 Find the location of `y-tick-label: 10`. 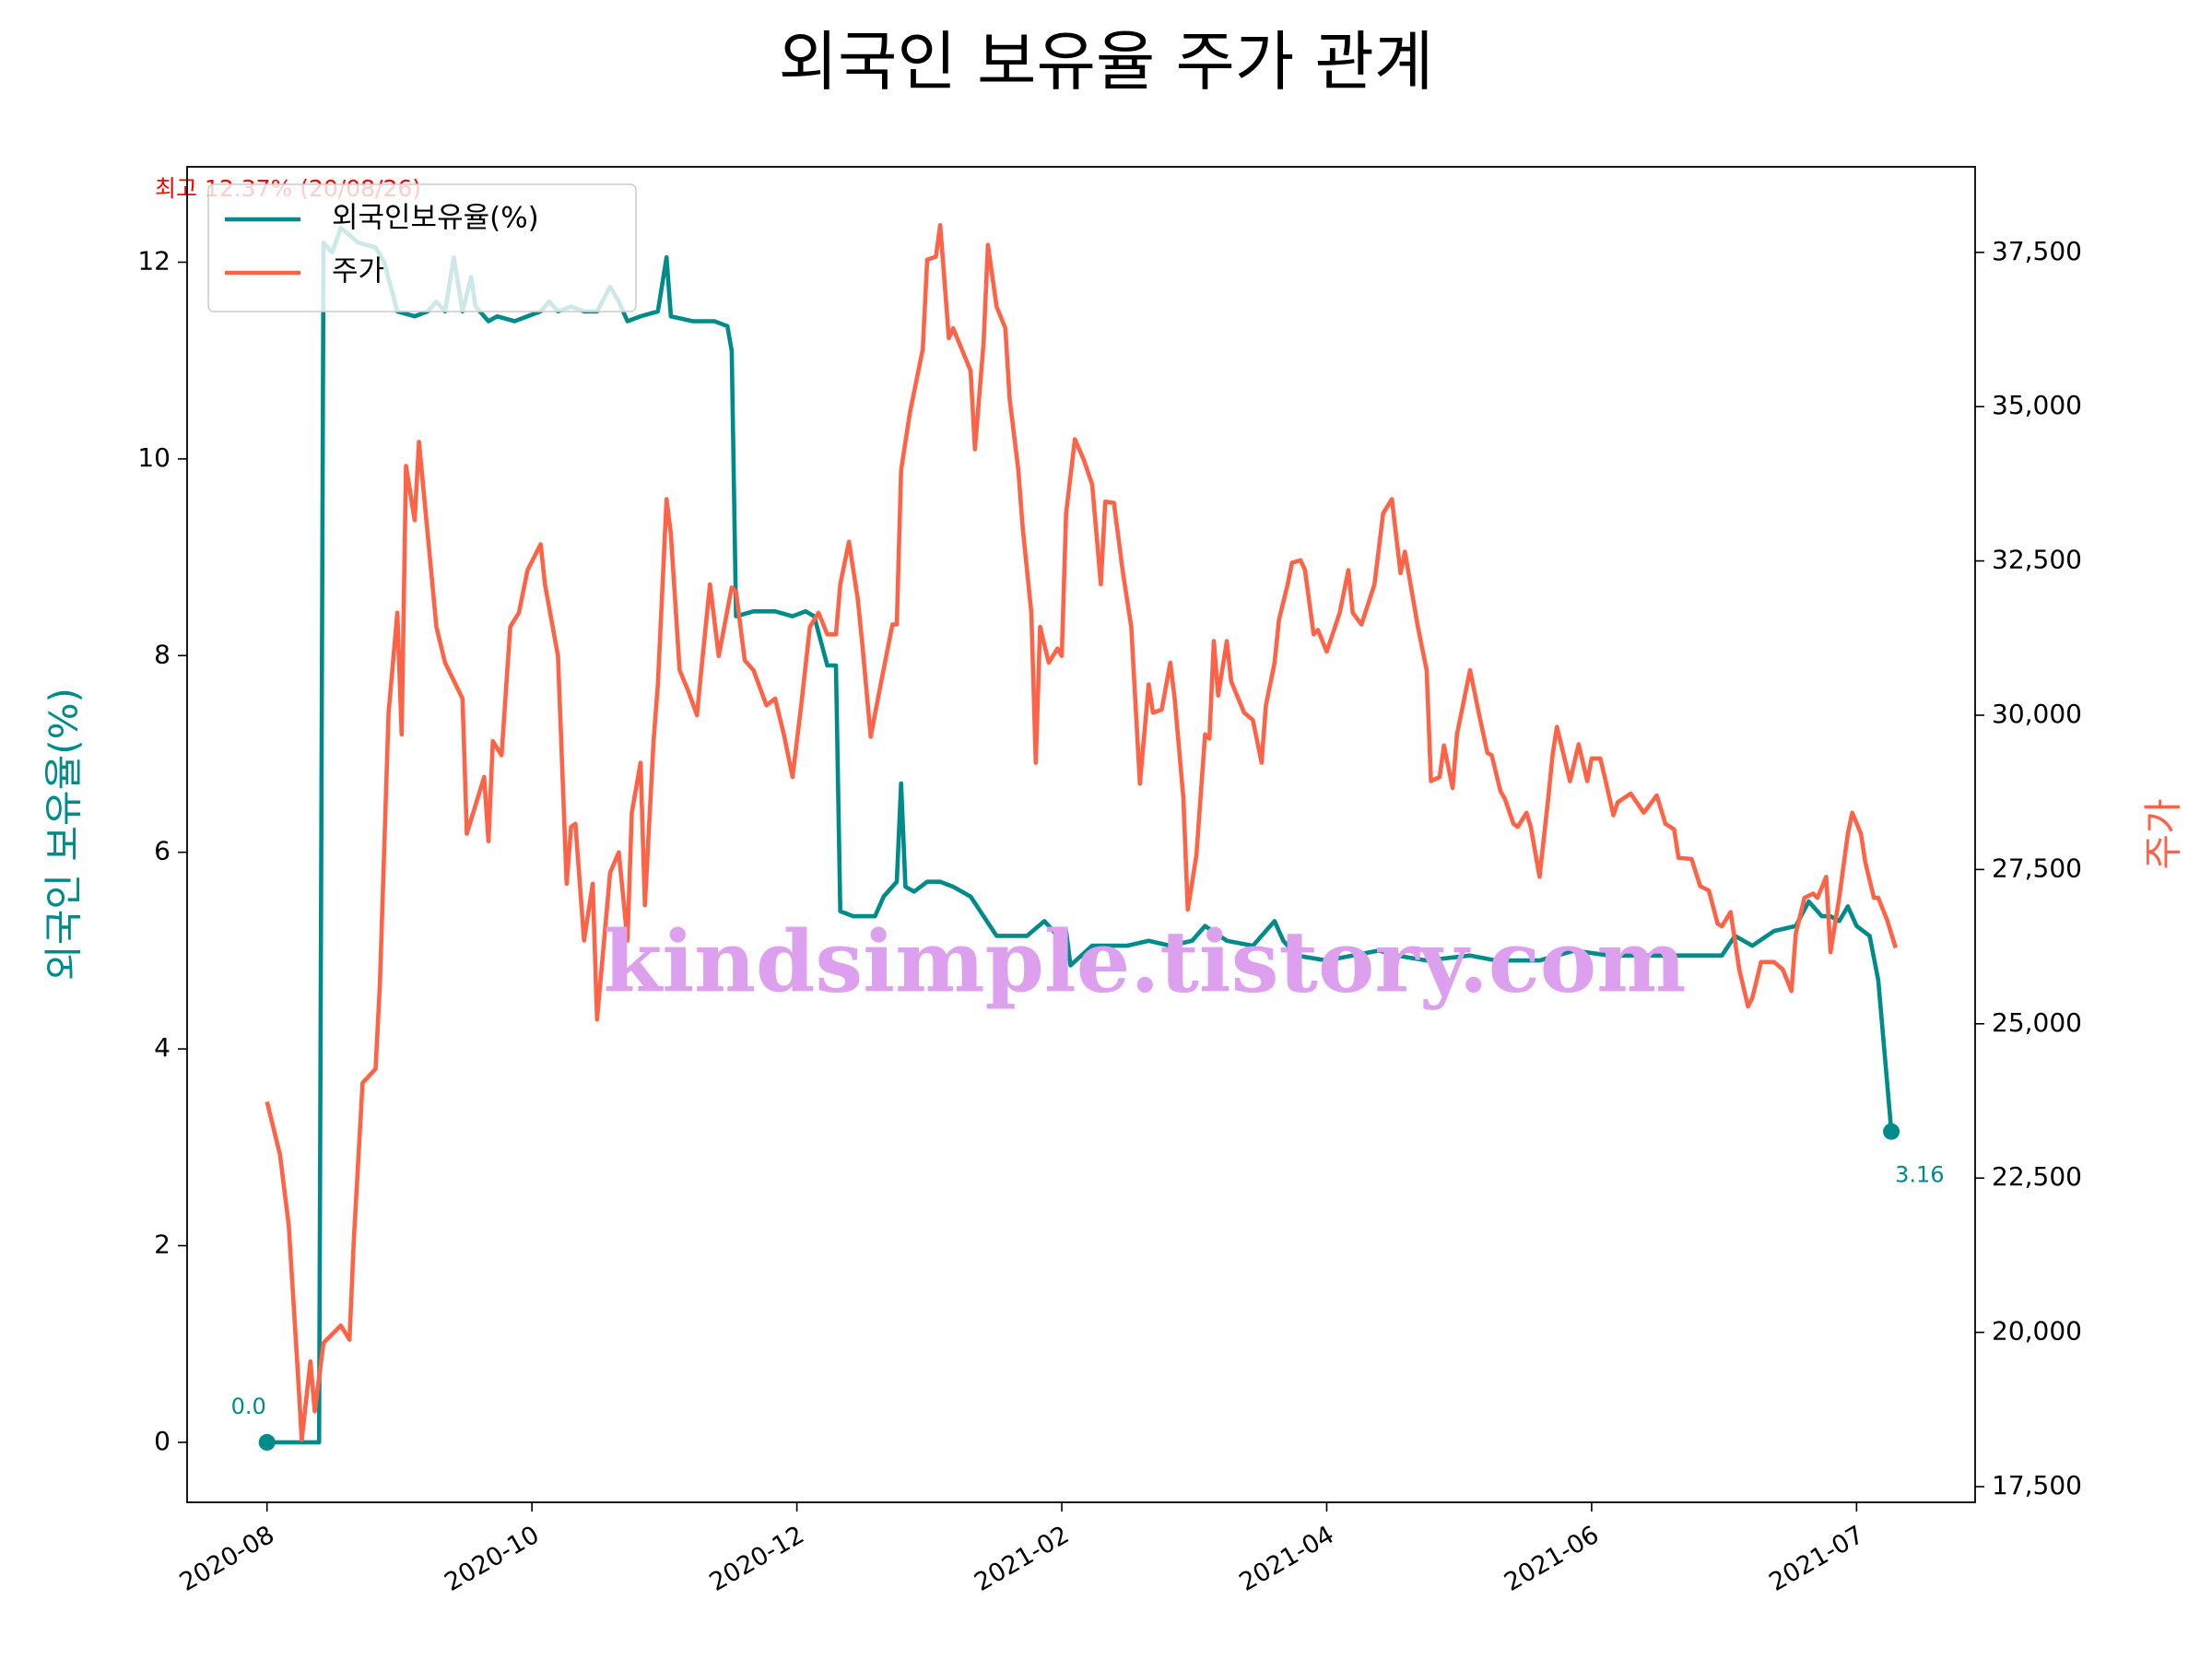

y-tick-label: 10 is located at coordinates (154, 457).